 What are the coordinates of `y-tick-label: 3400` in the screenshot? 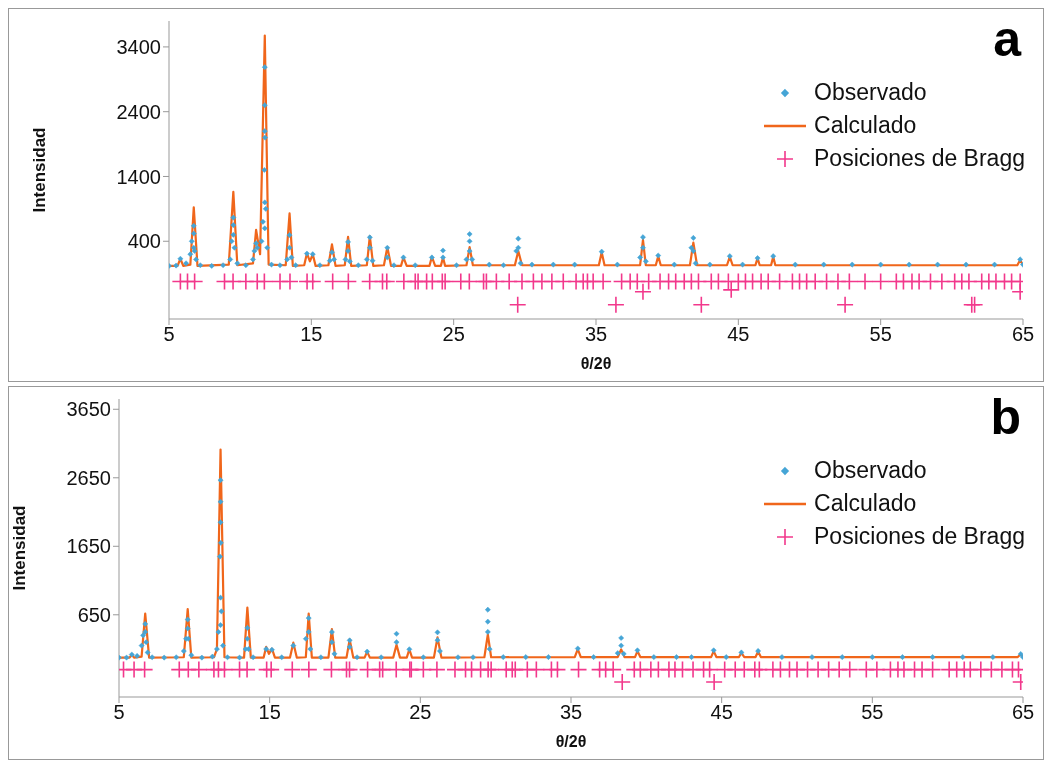 It's located at (138, 47).